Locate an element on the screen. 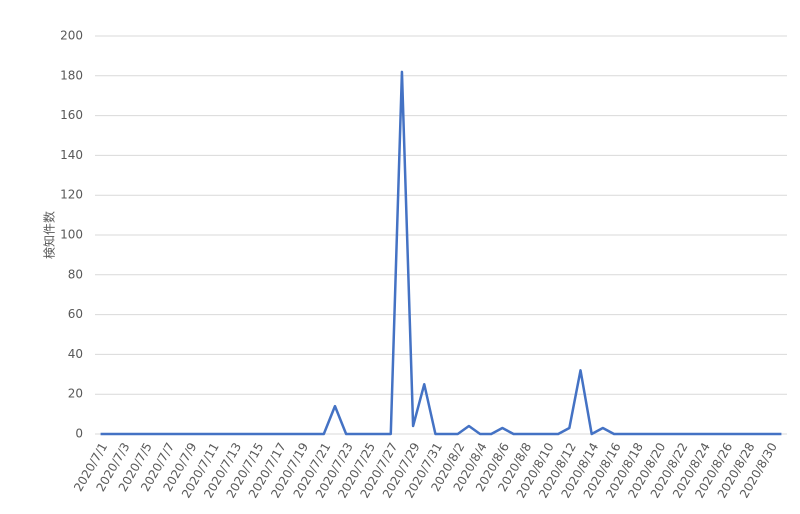 The height and width of the screenshot is (514, 800). y-tick-label: 40 is located at coordinates (75, 354).